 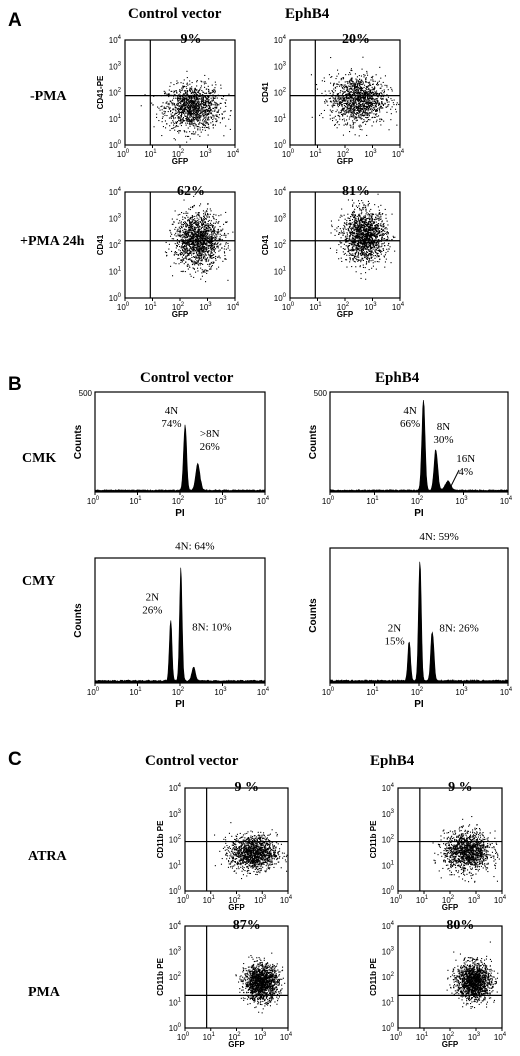 I want to click on x-axis-label: GFP, so click(x=180, y=314).